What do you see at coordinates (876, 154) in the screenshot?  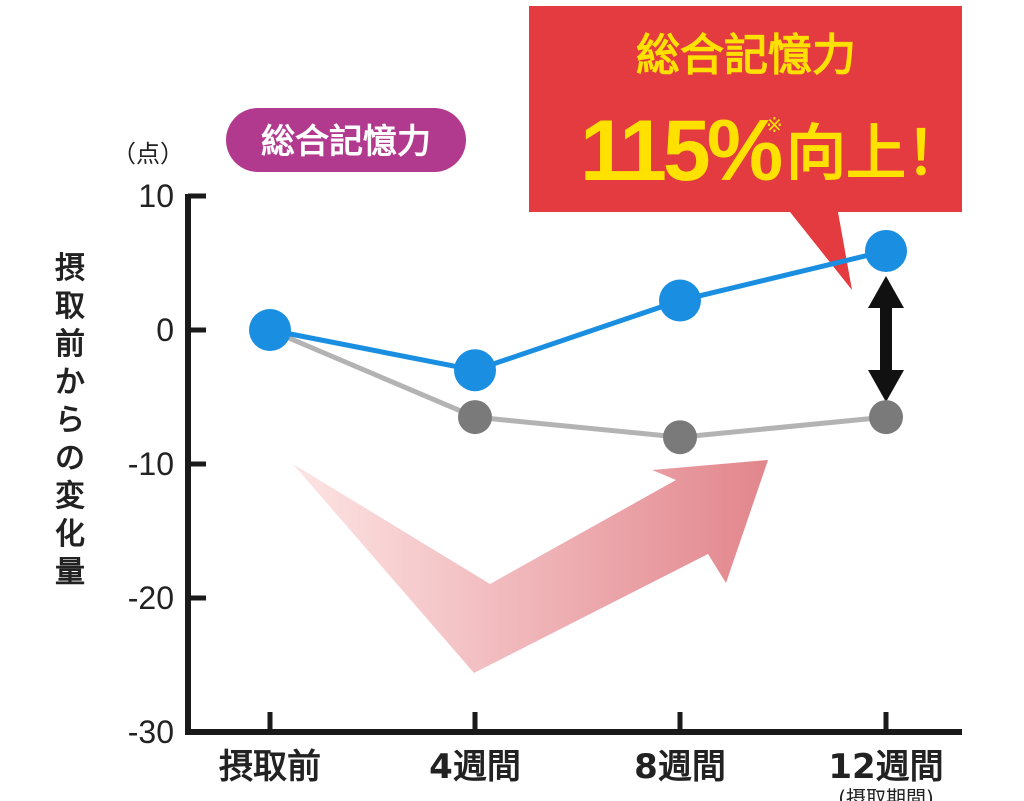 I see `callout-suffix: 向上！` at bounding box center [876, 154].